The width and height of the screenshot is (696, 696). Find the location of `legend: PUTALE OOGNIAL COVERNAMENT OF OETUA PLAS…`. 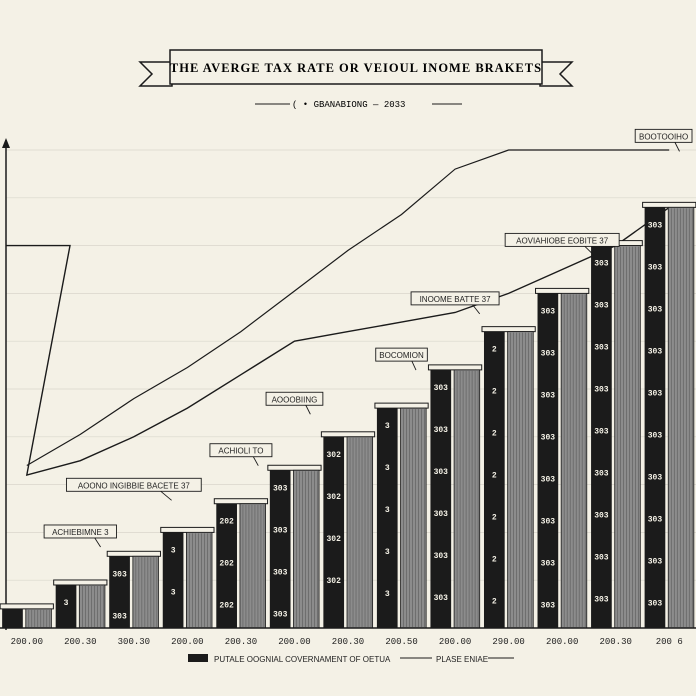

legend: PUTALE OOGNIAL COVERNAMENT OF OETUA PLAS… is located at coordinates (351, 659).